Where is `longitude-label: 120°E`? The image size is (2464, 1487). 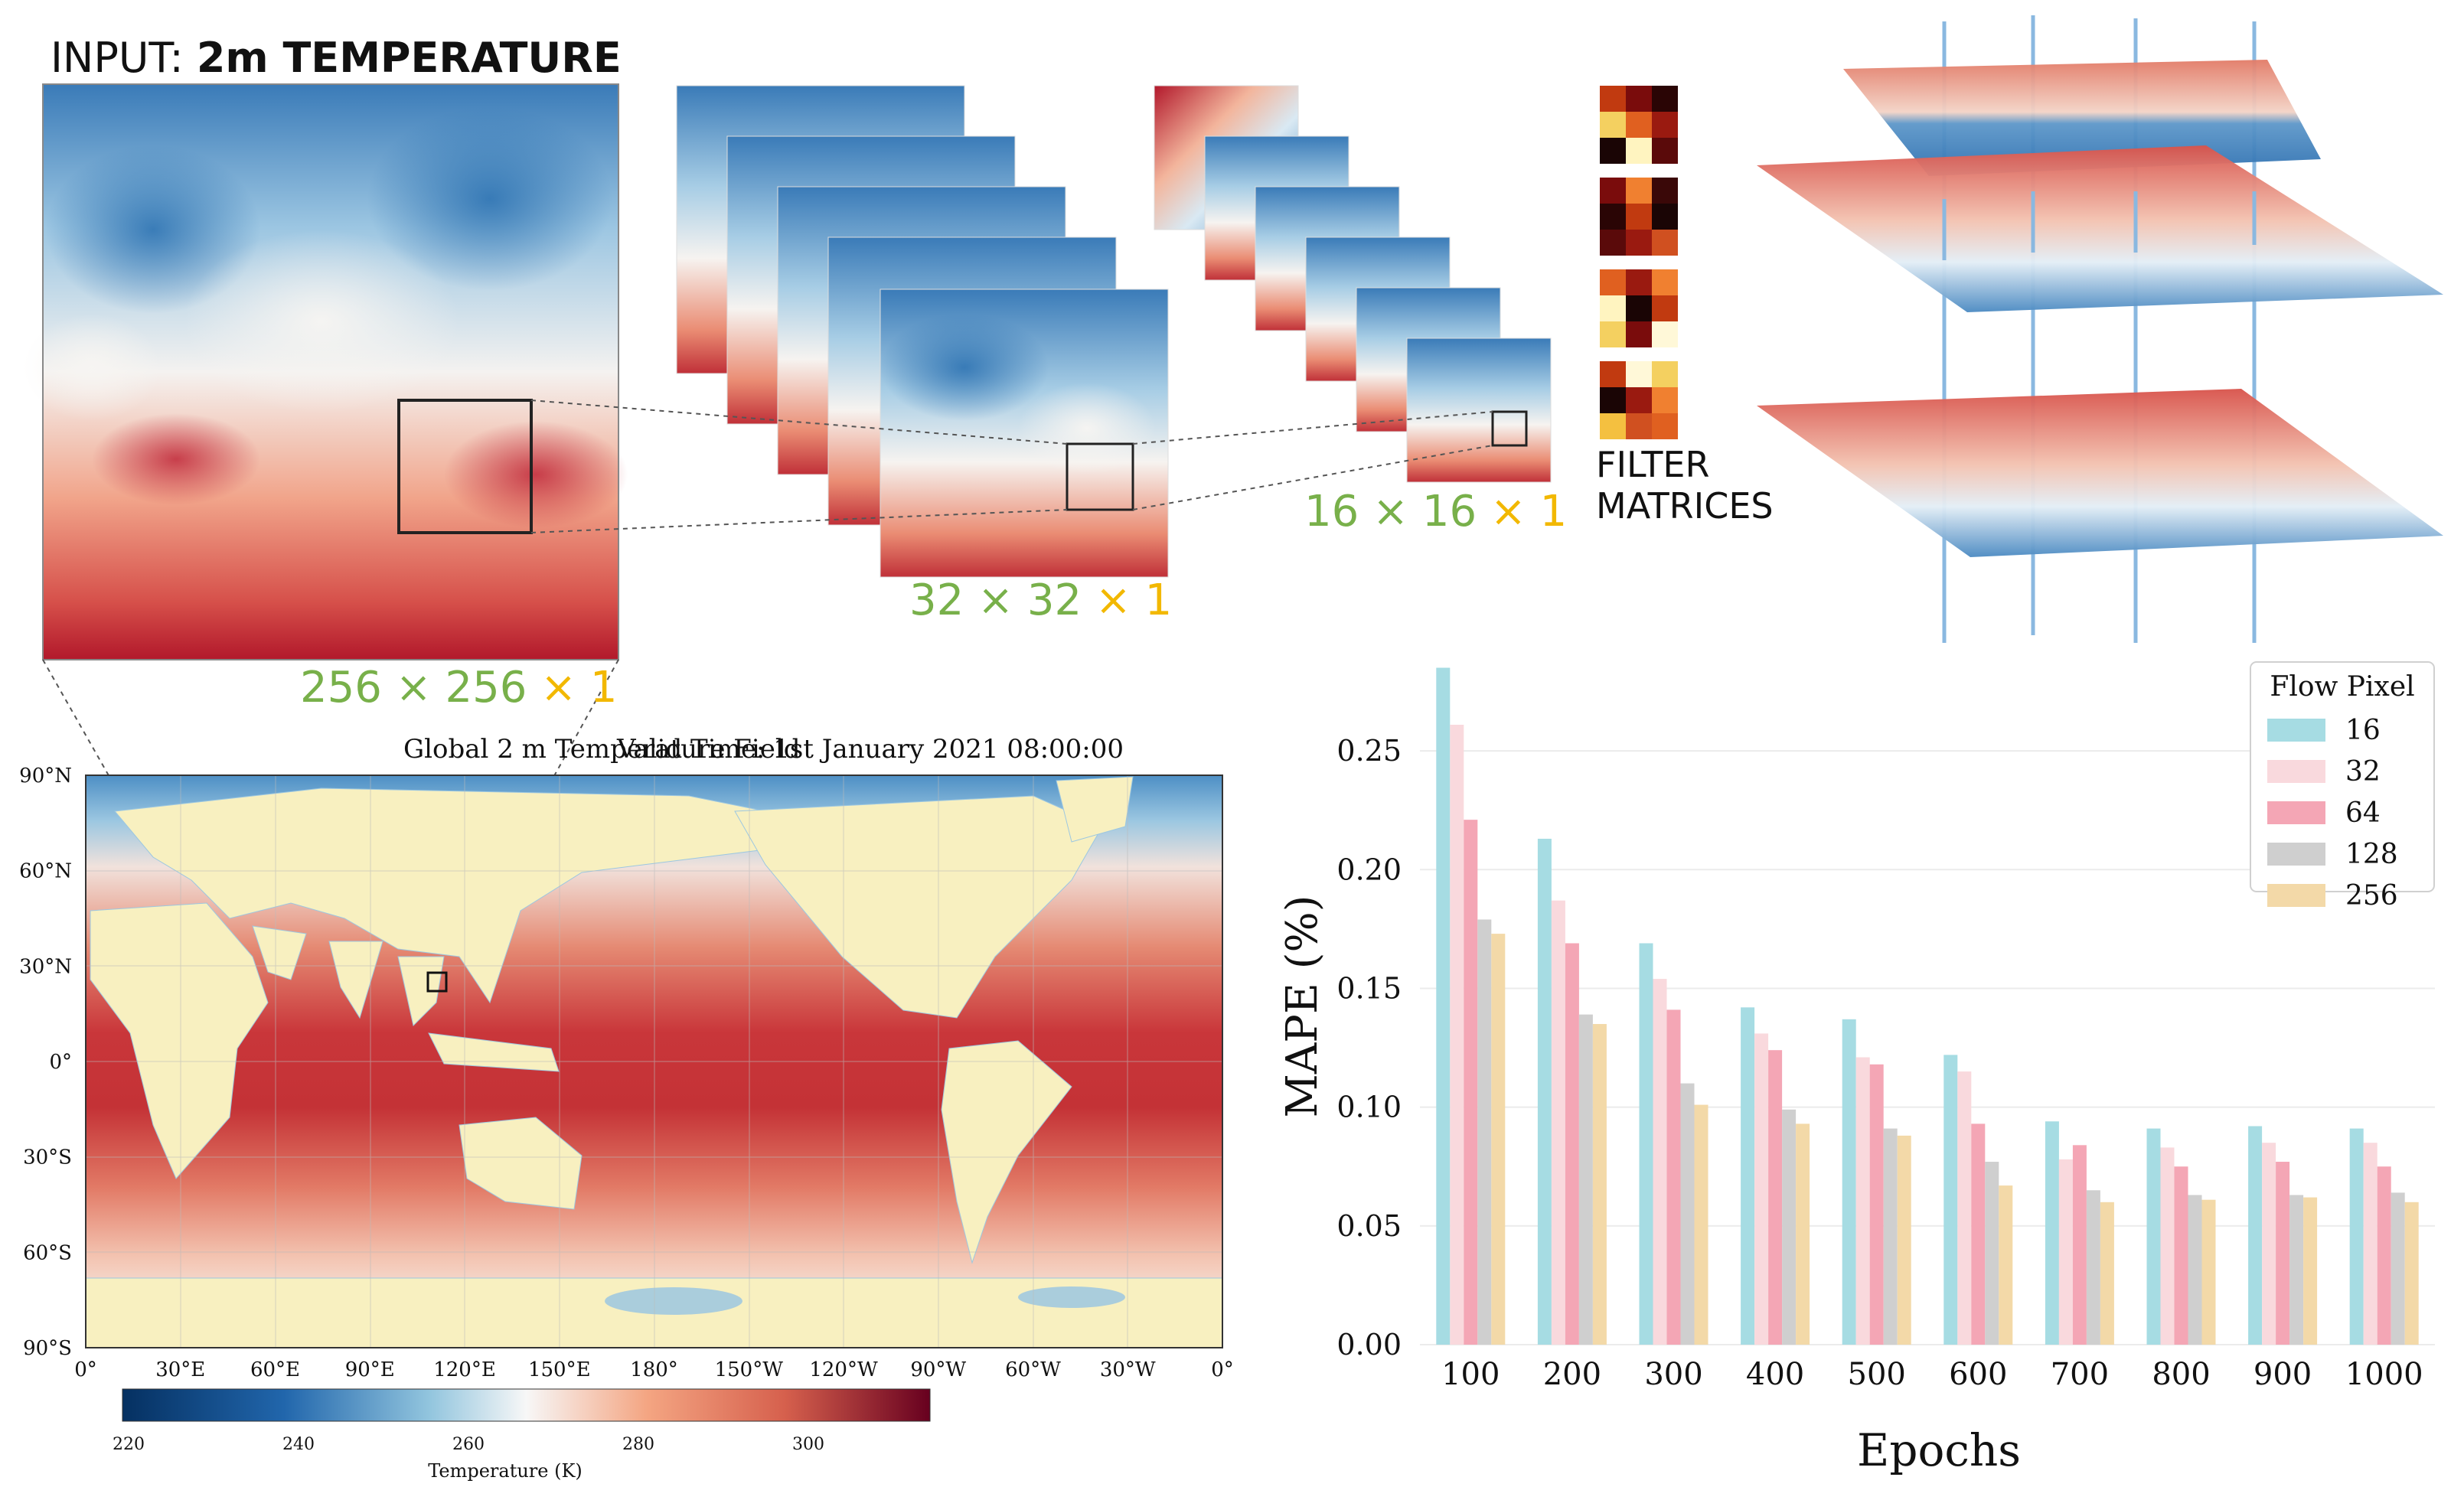
longitude-label: 120°E is located at coordinates (464, 1369).